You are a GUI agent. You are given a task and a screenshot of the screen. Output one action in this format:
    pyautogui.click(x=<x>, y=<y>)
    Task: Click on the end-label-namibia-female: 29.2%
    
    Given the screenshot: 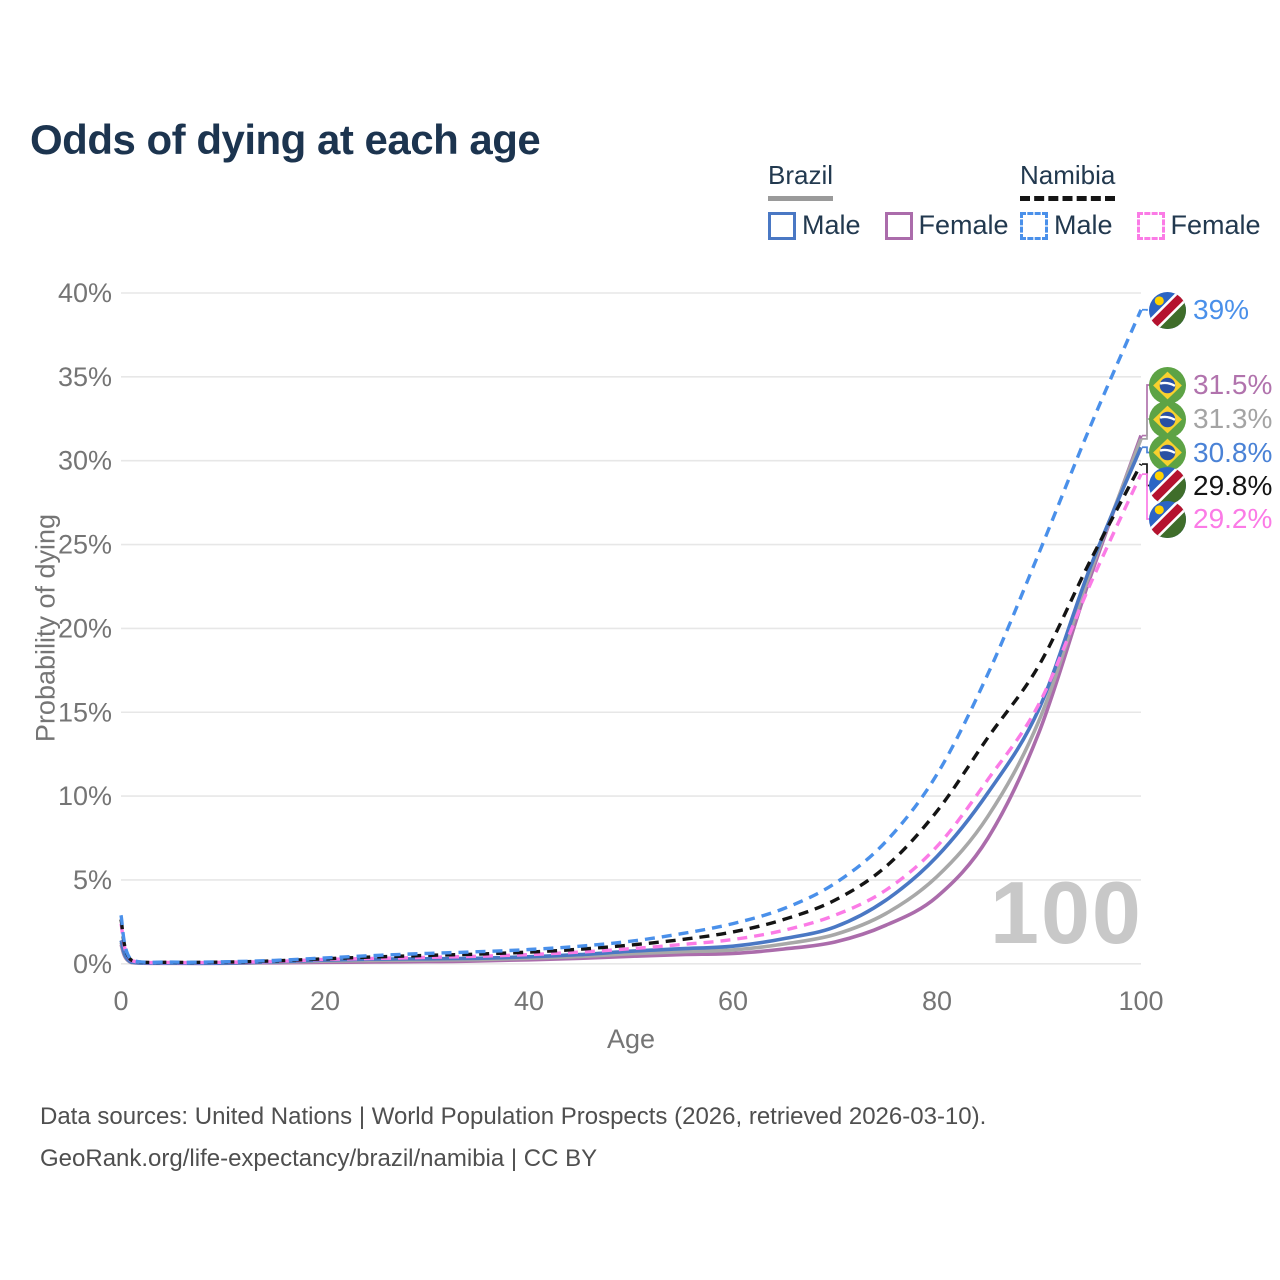 What is the action you would take?
    pyautogui.click(x=1210, y=519)
    